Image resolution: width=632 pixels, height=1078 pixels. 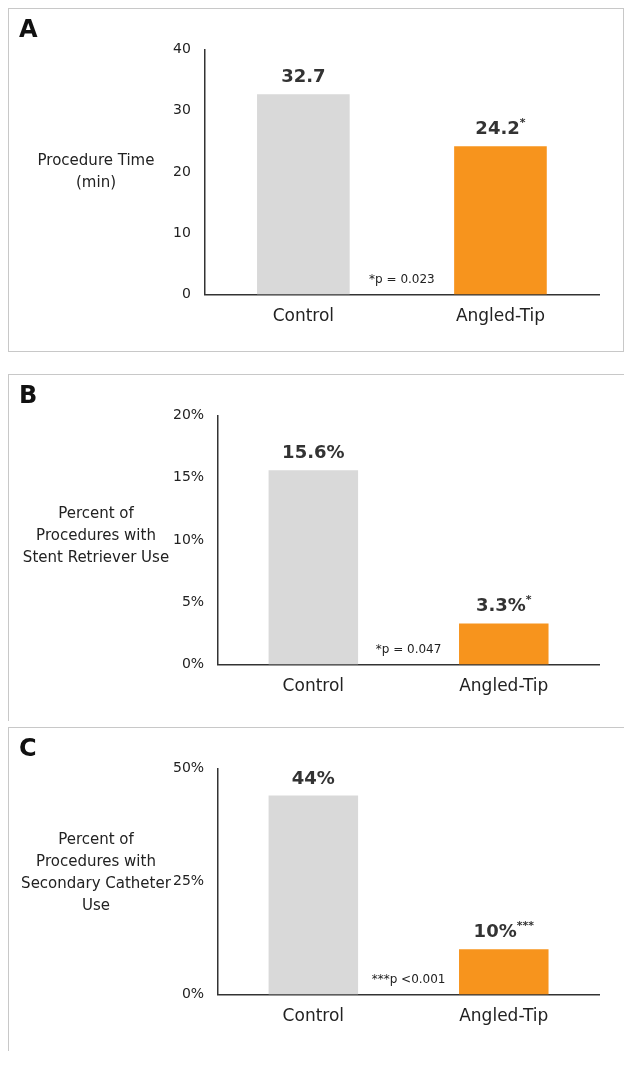 I want to click on y-tick-label: 20, so click(x=181, y=170).